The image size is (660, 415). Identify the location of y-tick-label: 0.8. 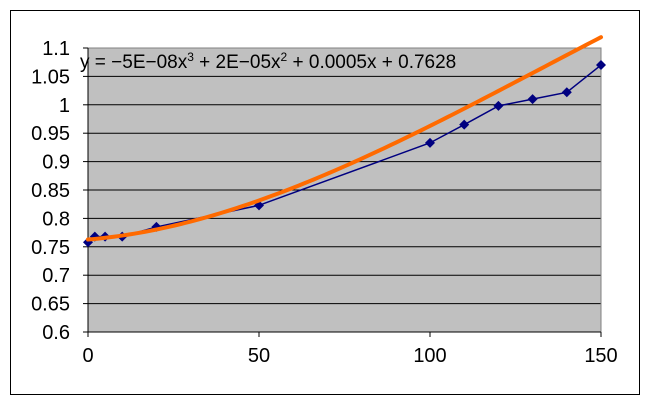
(56, 219).